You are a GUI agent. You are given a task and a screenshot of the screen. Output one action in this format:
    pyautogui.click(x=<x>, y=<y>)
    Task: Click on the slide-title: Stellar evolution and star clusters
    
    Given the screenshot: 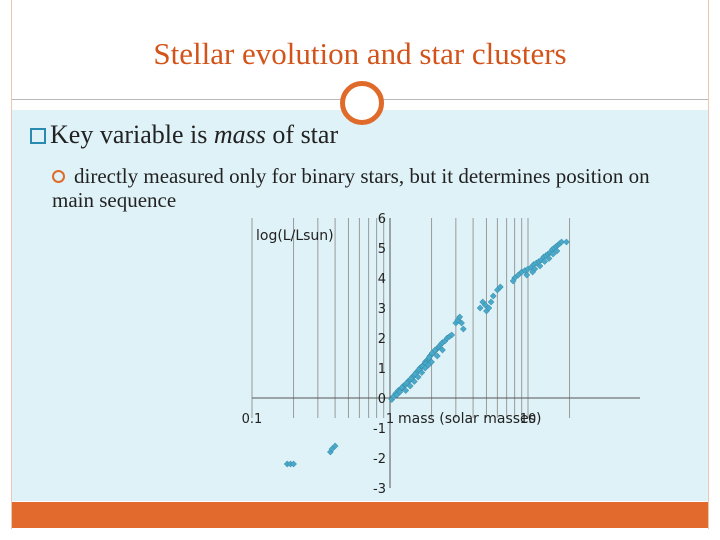 What is the action you would take?
    pyautogui.click(x=360, y=53)
    